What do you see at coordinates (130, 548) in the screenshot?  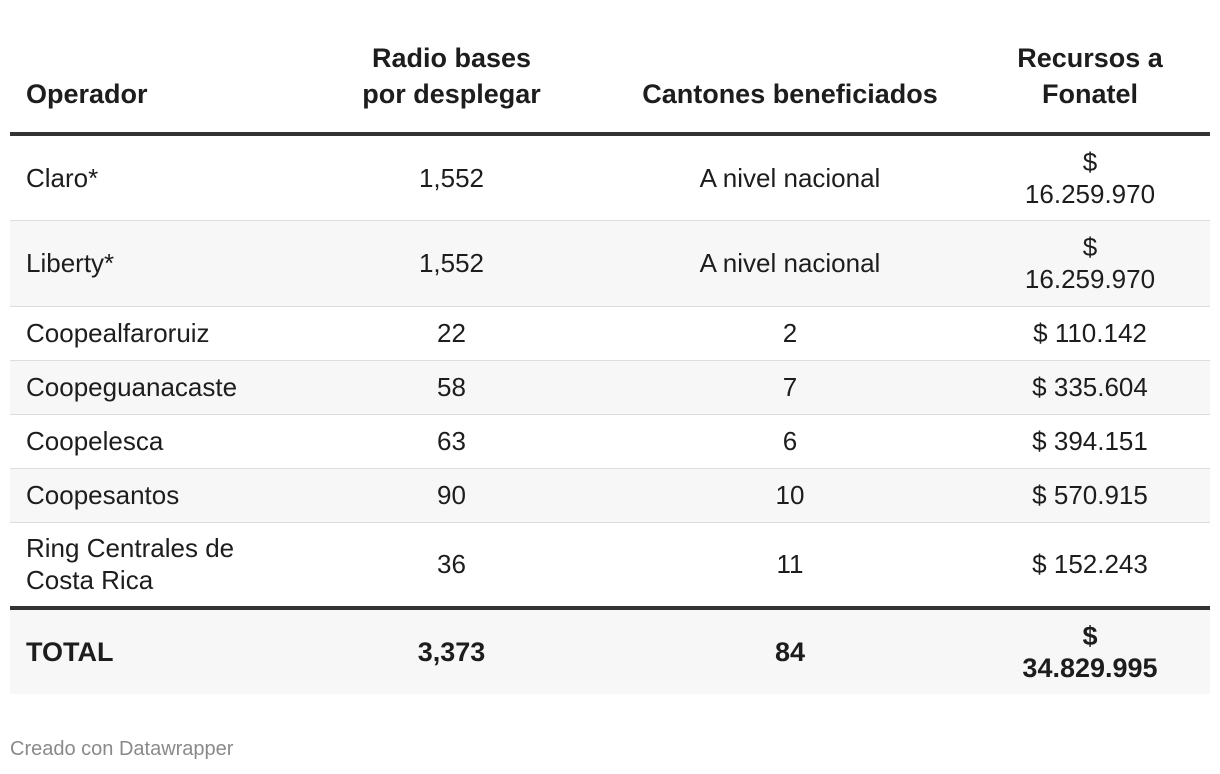 I see `operador-line: Ring Centrales de` at bounding box center [130, 548].